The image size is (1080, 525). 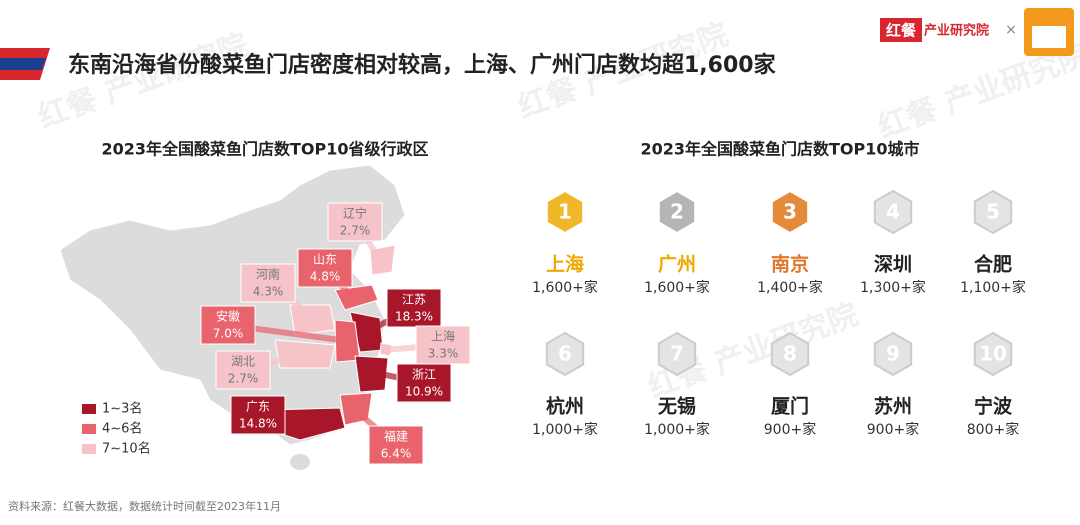 I want to click on rank-number: 5, so click(x=993, y=212).